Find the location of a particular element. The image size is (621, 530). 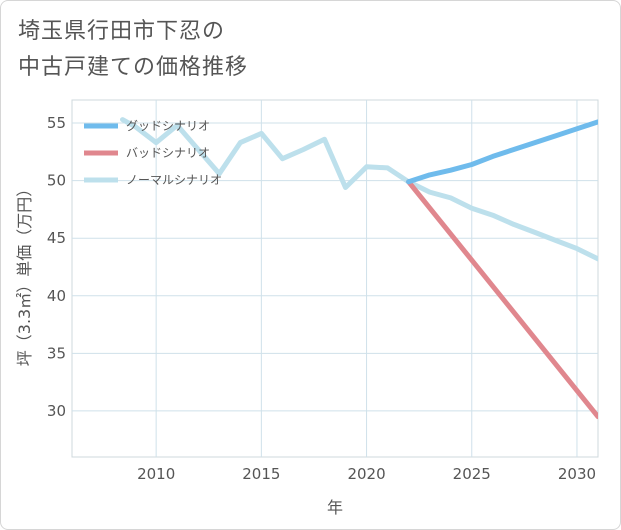

chart-title-line-2: 中古戸建ての価格推移 is located at coordinates (133, 67).